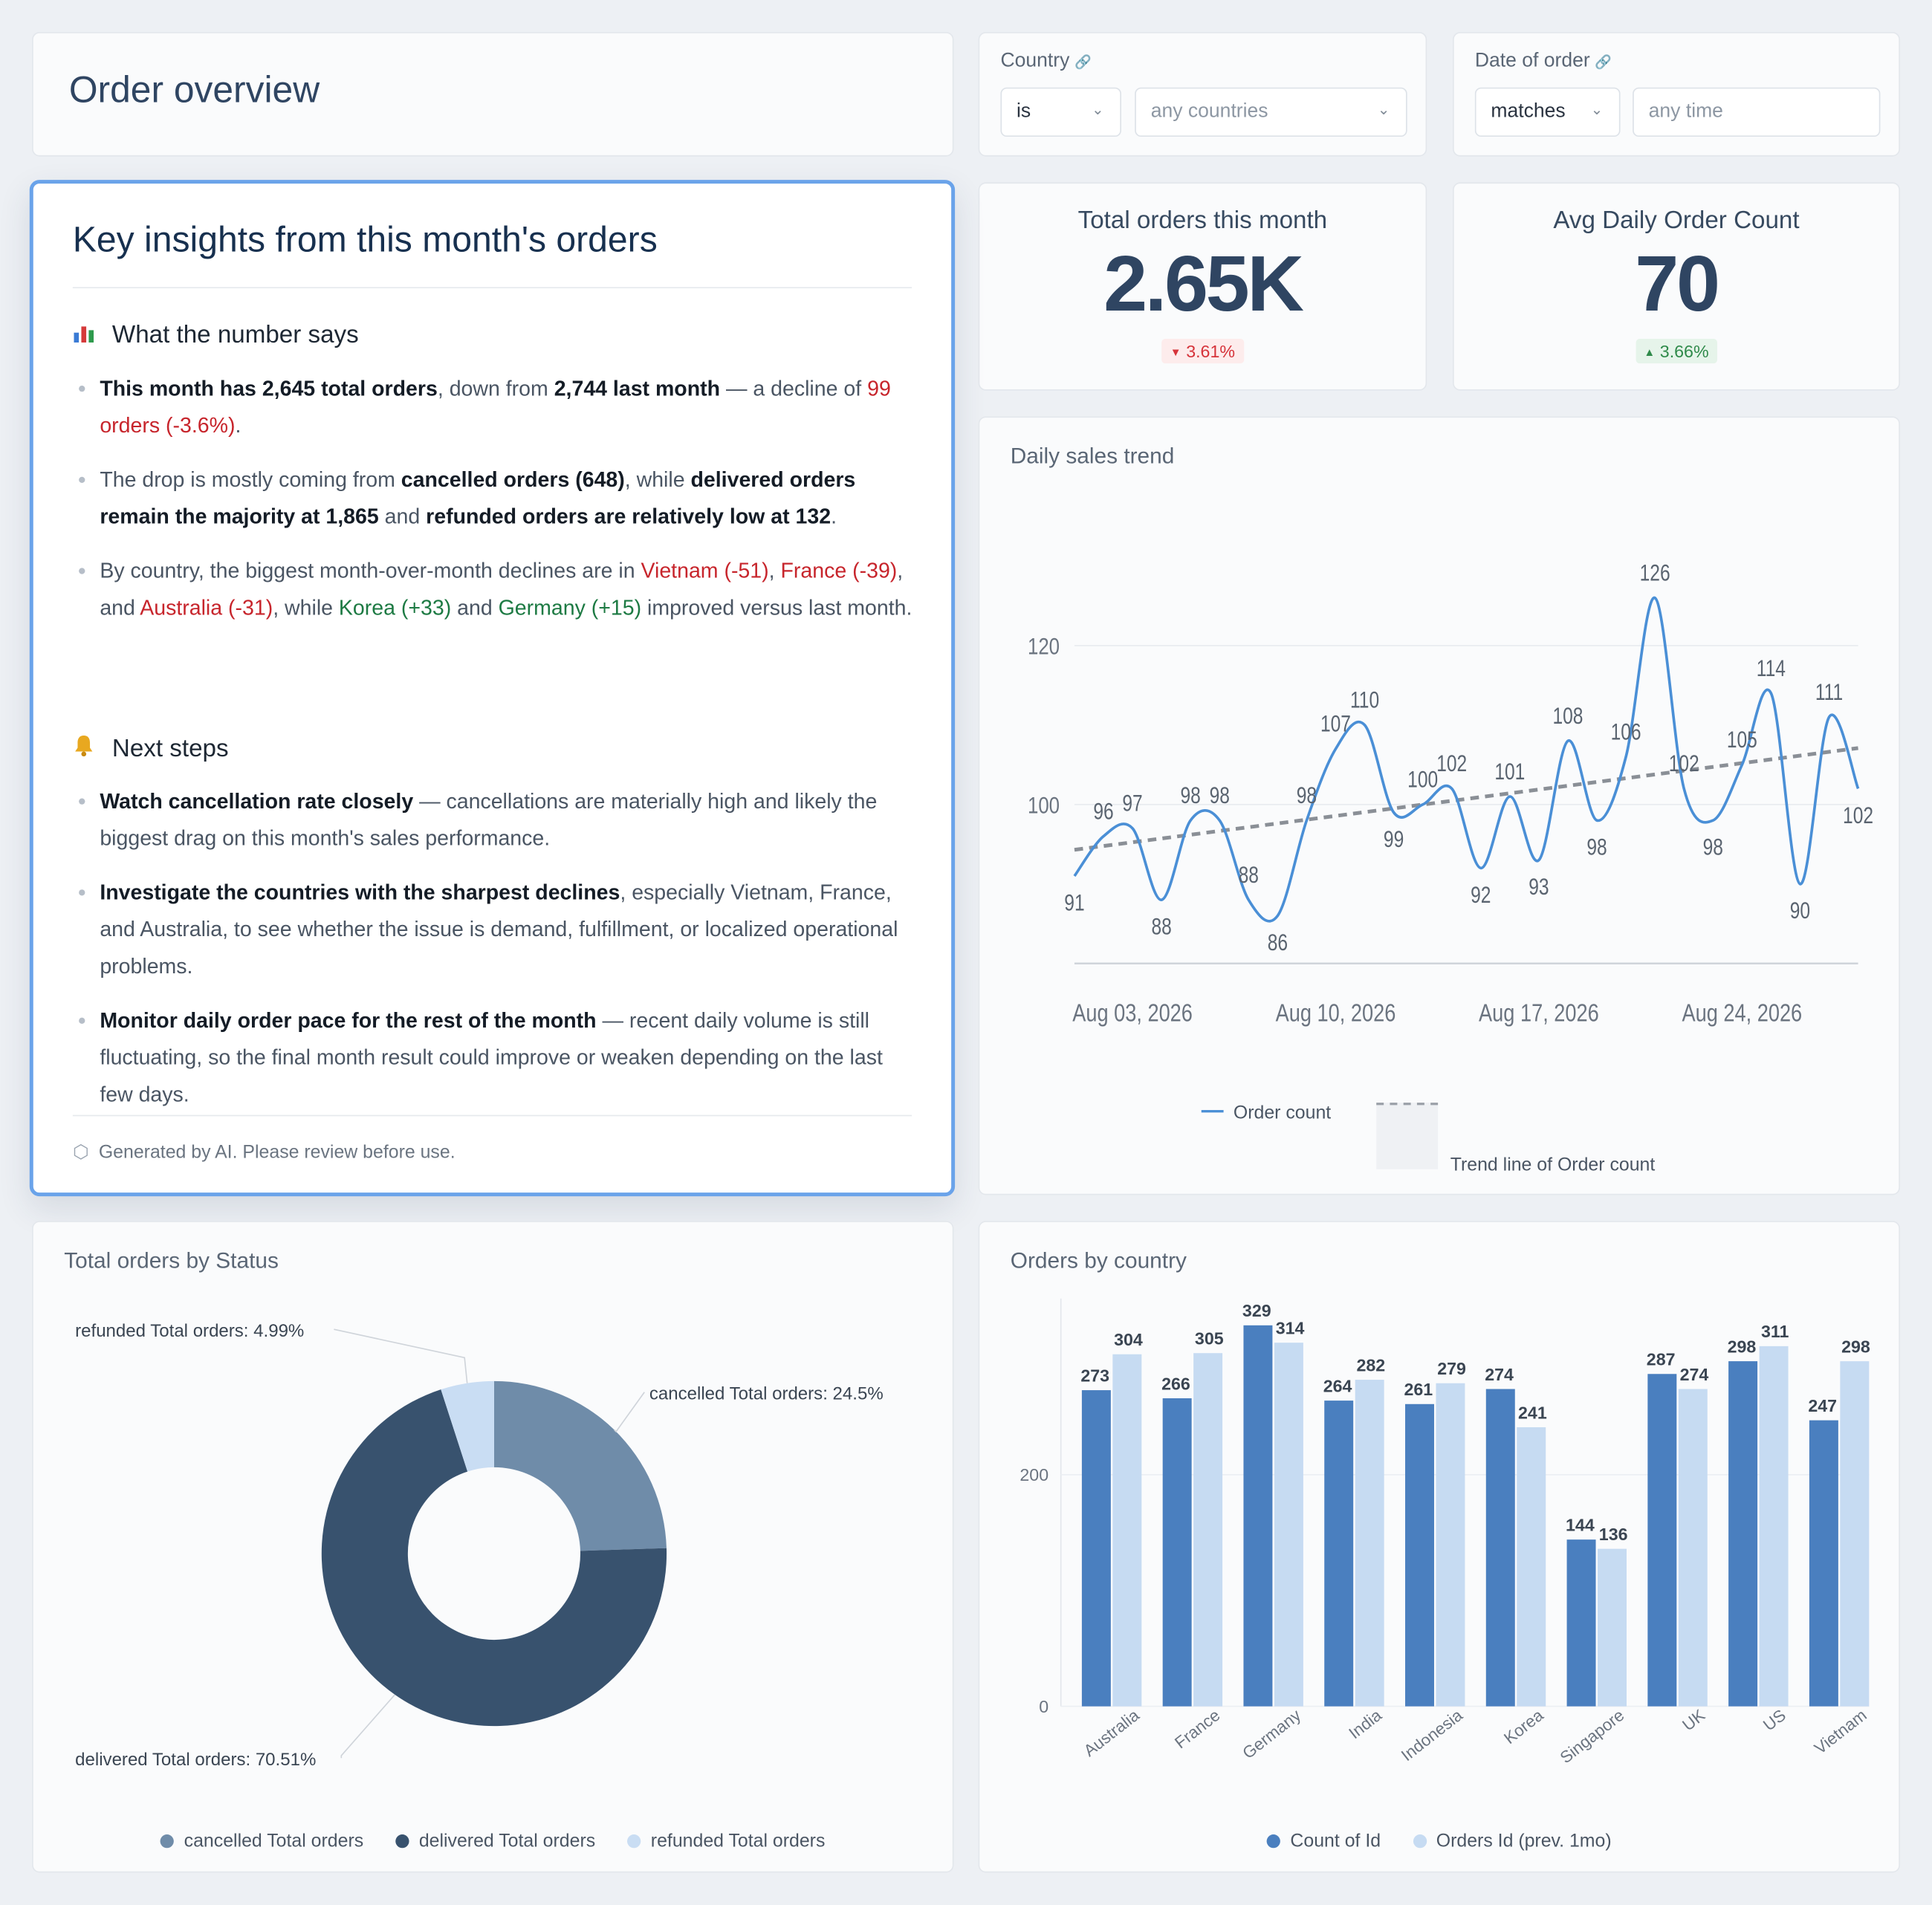  Describe the element at coordinates (1202, 221) in the screenshot. I see `kpi-title: Total orders this month` at that location.